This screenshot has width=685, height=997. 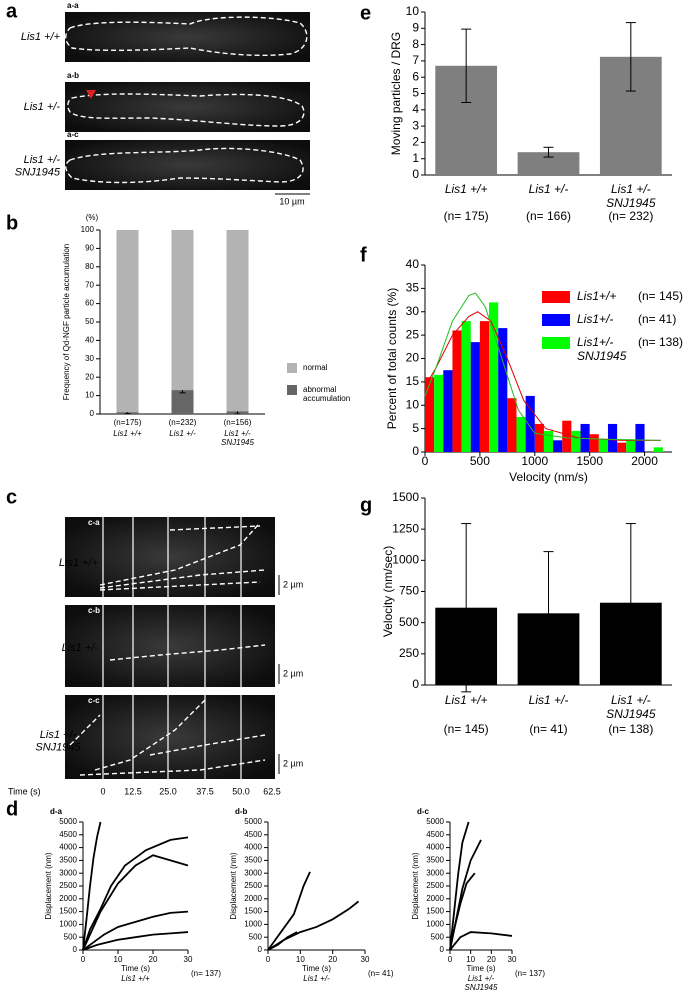 What do you see at coordinates (602, 349) in the screenshot?
I see `legend-label: Lis1+/-SNJ1945` at bounding box center [602, 349].